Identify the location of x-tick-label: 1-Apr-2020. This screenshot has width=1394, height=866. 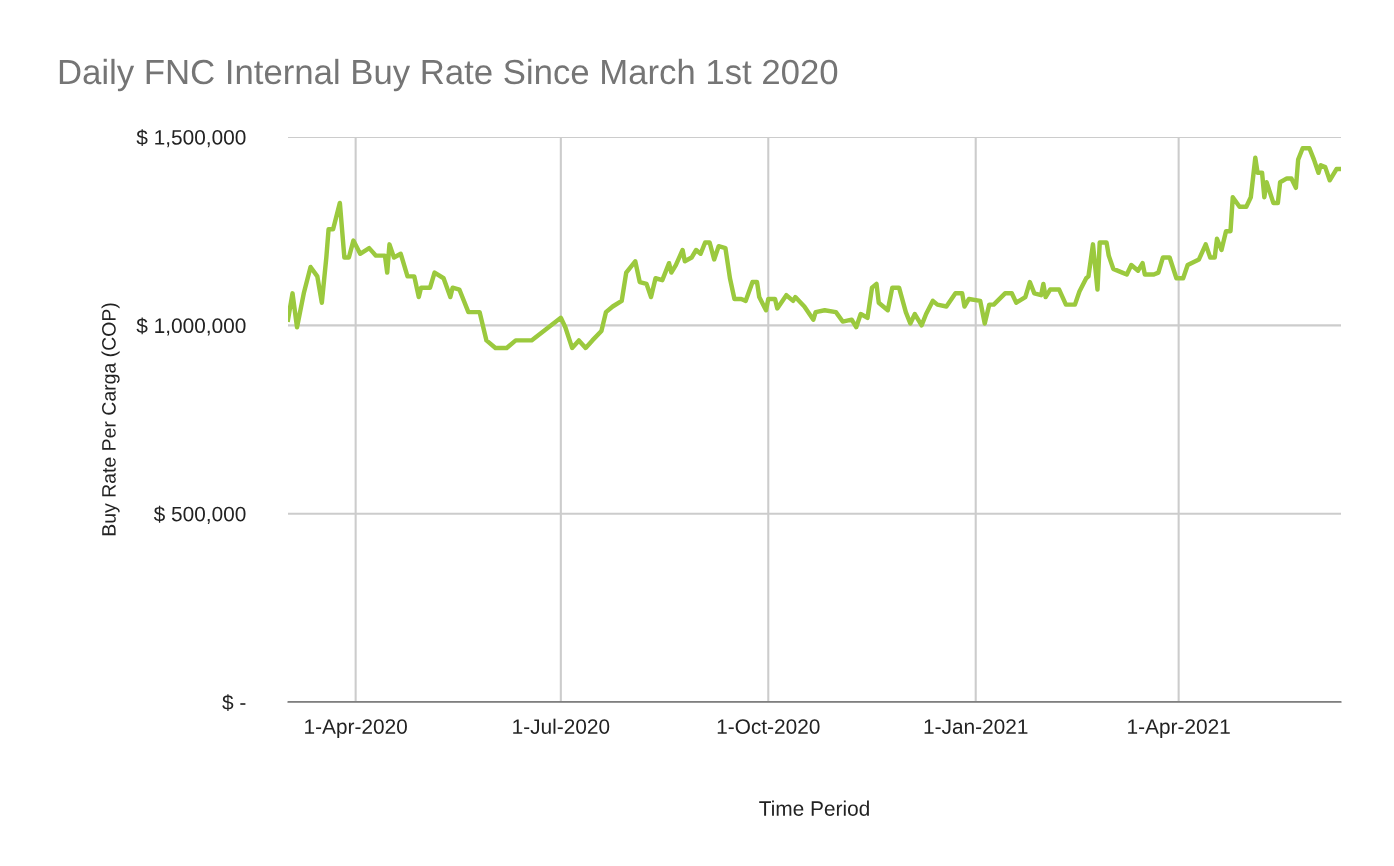
(356, 729).